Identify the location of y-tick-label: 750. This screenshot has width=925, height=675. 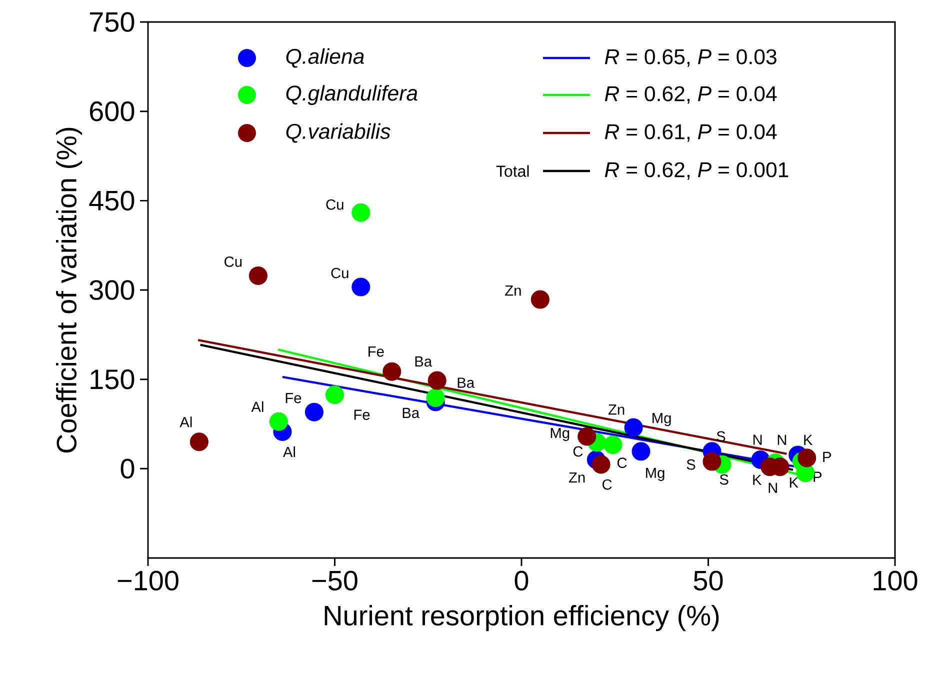
(112, 22).